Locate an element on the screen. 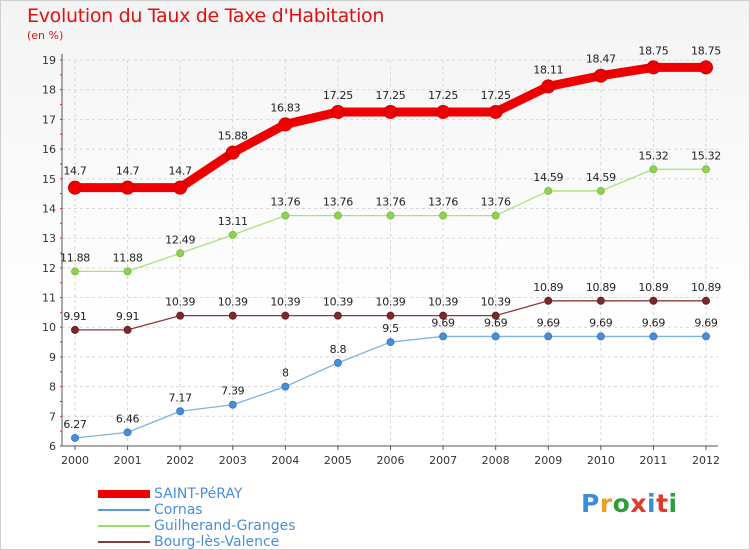 The width and height of the screenshot is (750, 550). y-tick-label: 14 is located at coordinates (49, 208).